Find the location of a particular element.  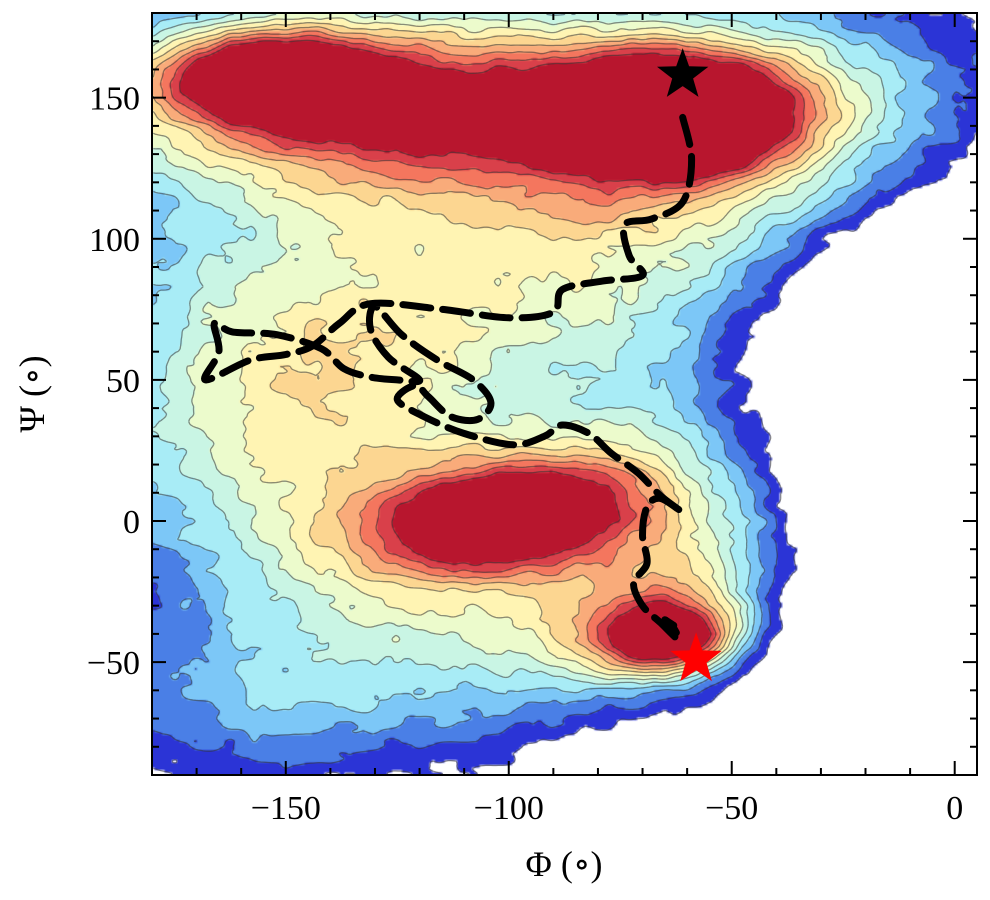

y-axis-label: Ψ (∘) is located at coordinates (32, 393).